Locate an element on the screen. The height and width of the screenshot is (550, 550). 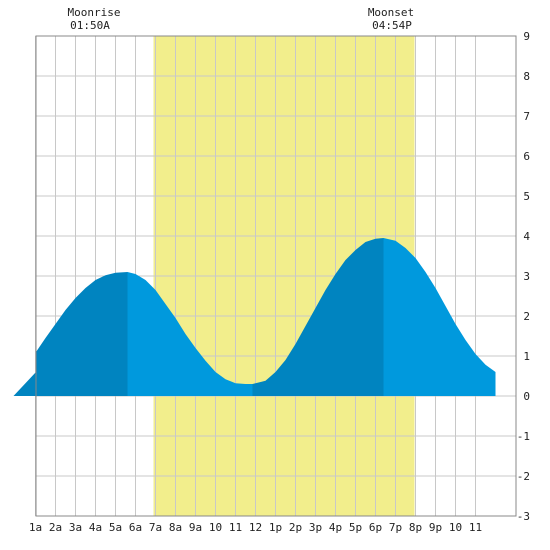
x-tick-label: 12 is located at coordinates (255, 527).